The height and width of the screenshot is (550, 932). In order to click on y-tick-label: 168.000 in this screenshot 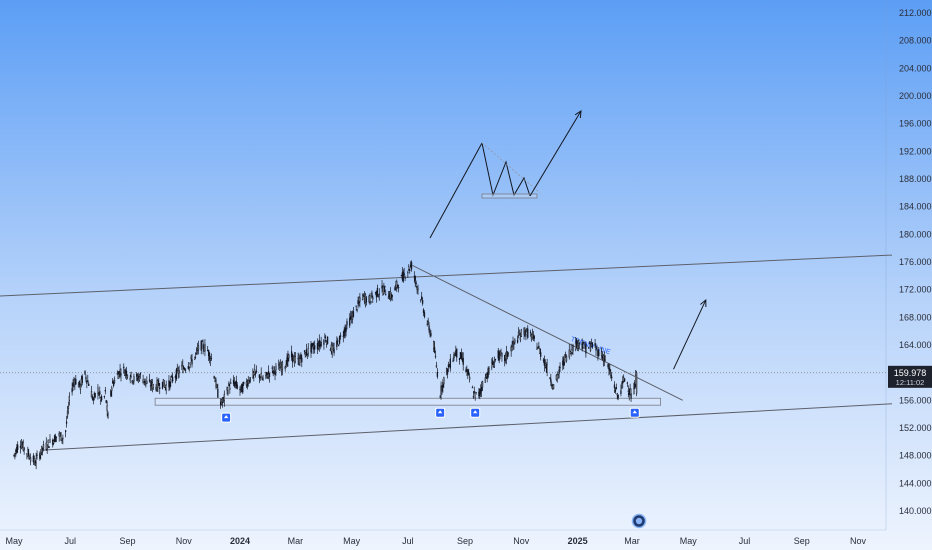, I will do `click(915, 317)`.